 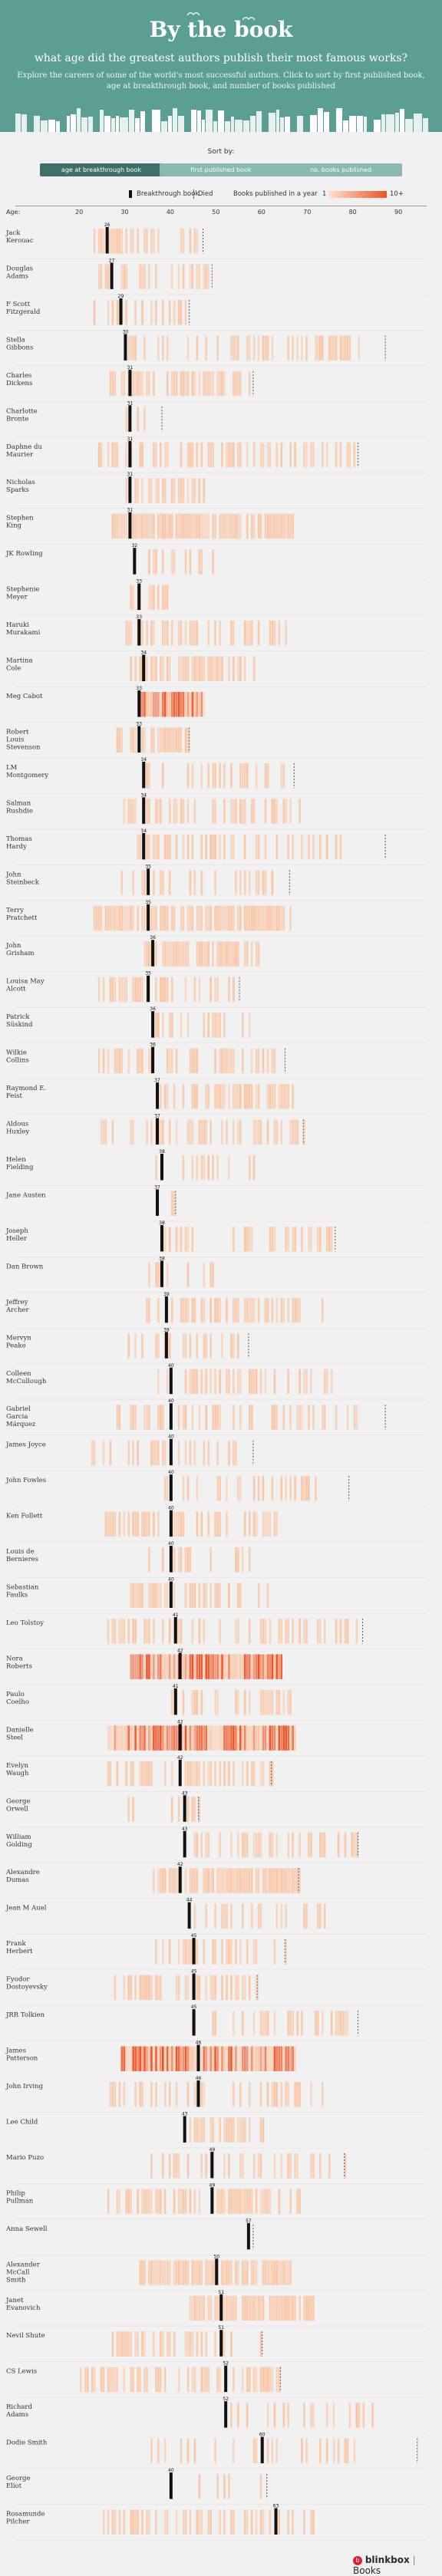 I want to click on sort-breakthrough-button: age at breakthrough book, so click(x=102, y=169).